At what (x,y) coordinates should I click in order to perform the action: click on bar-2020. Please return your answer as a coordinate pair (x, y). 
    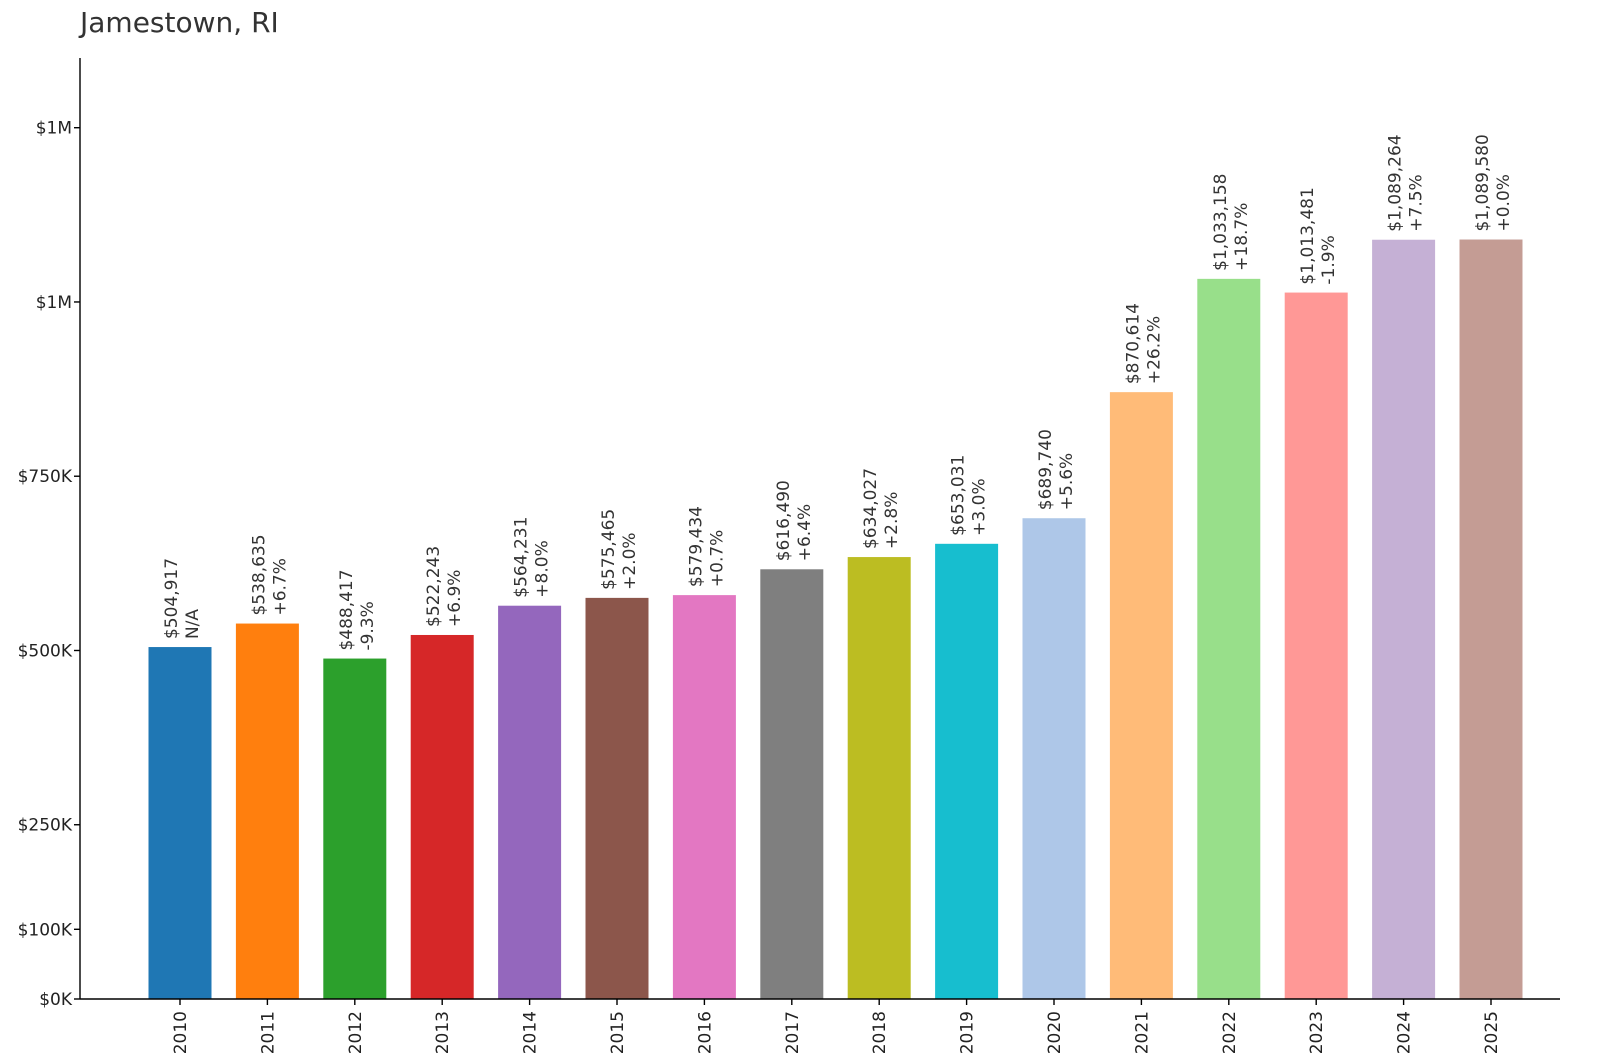
    Looking at the image, I should click on (1054, 758).